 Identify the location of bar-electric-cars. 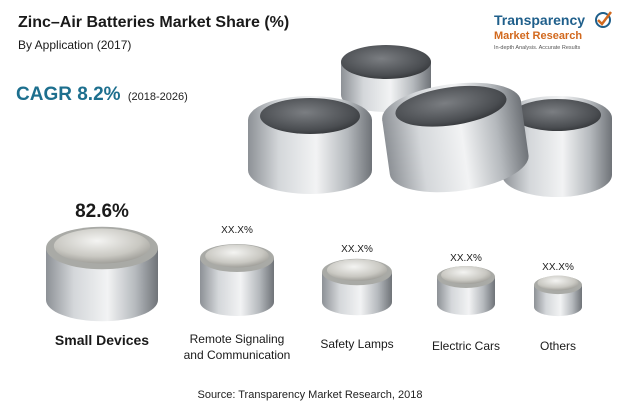
(466, 290).